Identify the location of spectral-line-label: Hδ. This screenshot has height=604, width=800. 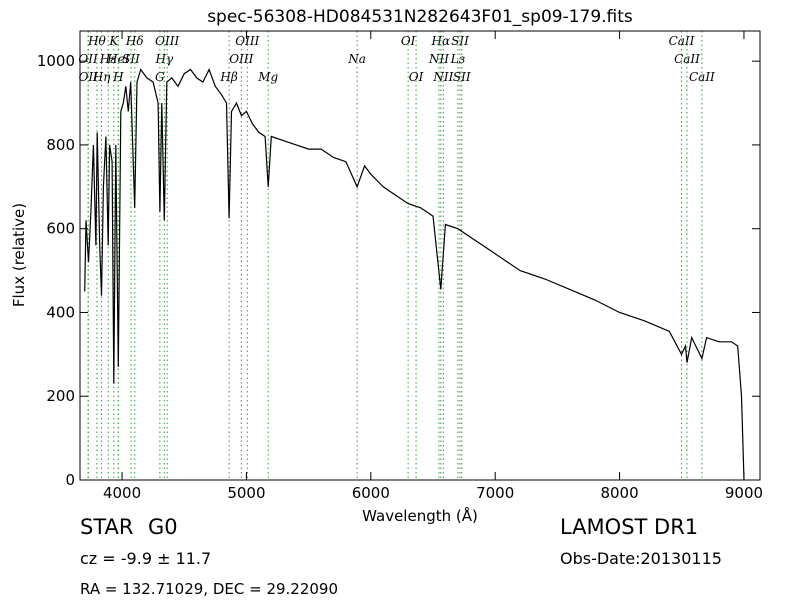
(134, 41).